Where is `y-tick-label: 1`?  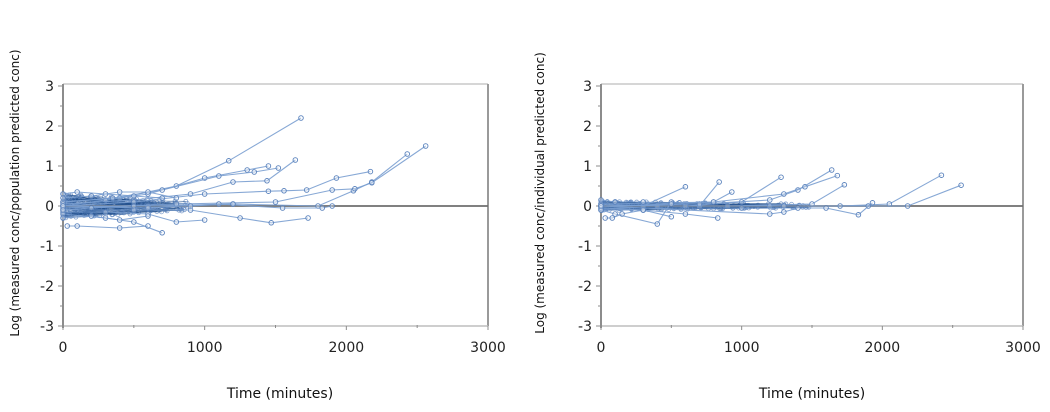 y-tick-label: 1 is located at coordinates (587, 167).